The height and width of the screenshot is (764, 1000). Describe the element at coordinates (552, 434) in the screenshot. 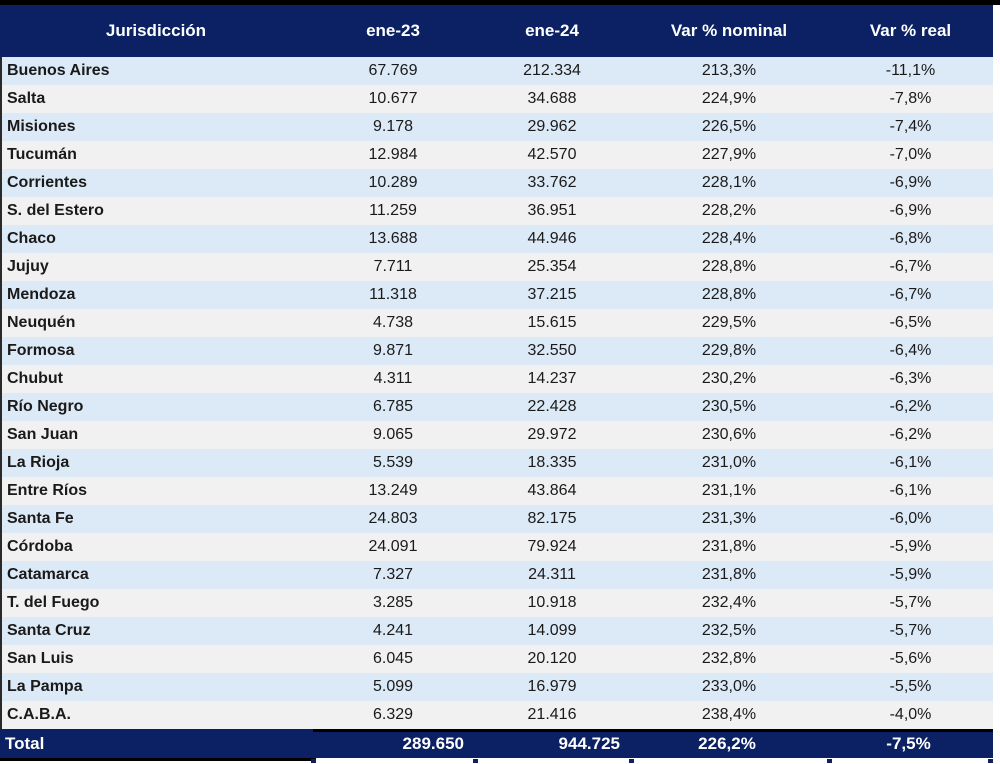

I see `ene24-cell: 29.972` at that location.